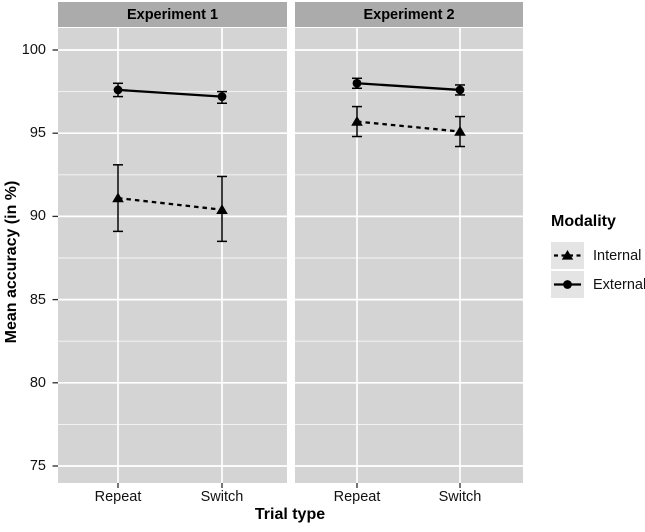 The height and width of the screenshot is (532, 645). I want to click on y-tick-label-95: 95, so click(37, 133).